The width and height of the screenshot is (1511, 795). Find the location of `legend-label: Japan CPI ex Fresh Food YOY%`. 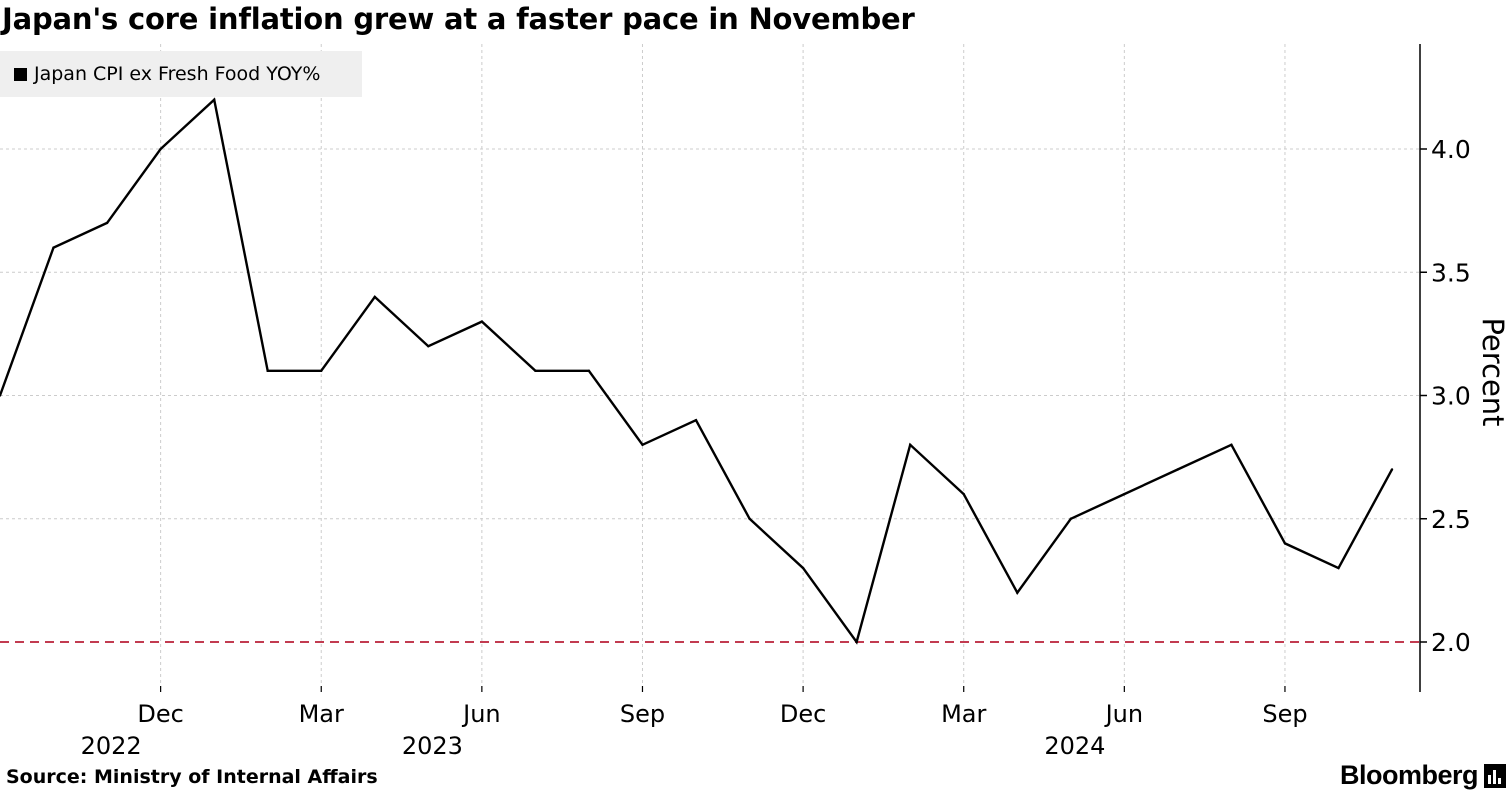

legend-label: Japan CPI ex Fresh Food YOY% is located at coordinates (177, 74).